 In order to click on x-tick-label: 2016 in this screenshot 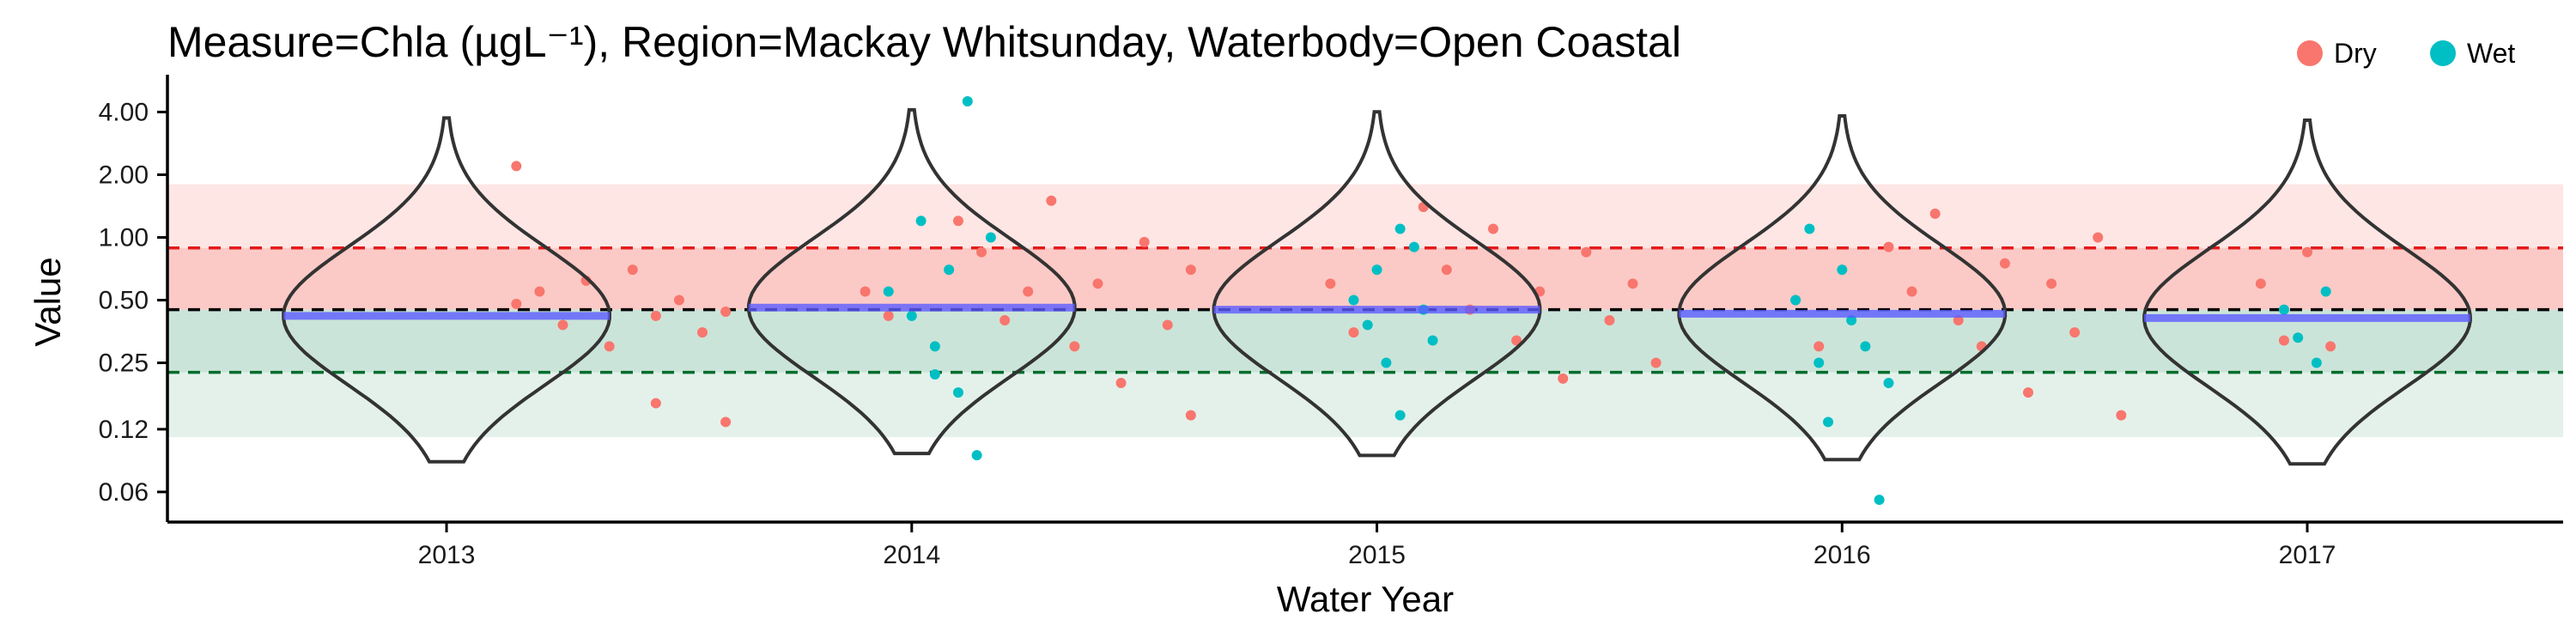, I will do `click(1843, 555)`.